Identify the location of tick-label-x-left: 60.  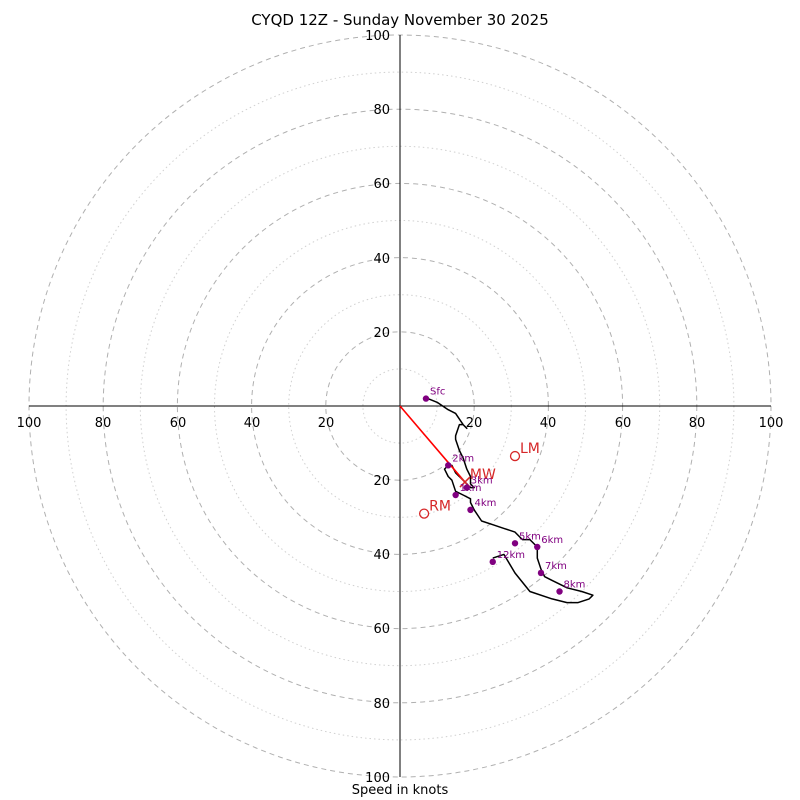
(178, 423).